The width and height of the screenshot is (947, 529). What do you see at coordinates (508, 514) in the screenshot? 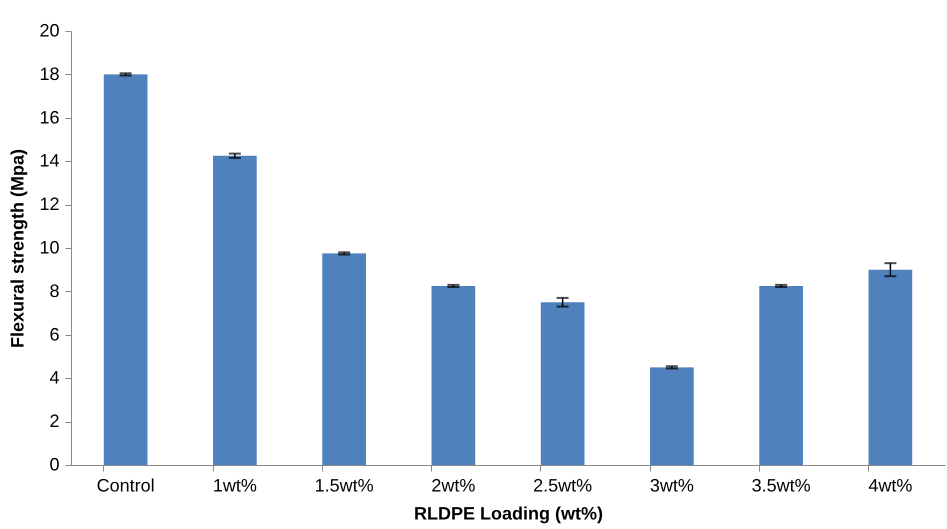
I see `x-axis-title: RLDPE Loading (wt%)` at bounding box center [508, 514].